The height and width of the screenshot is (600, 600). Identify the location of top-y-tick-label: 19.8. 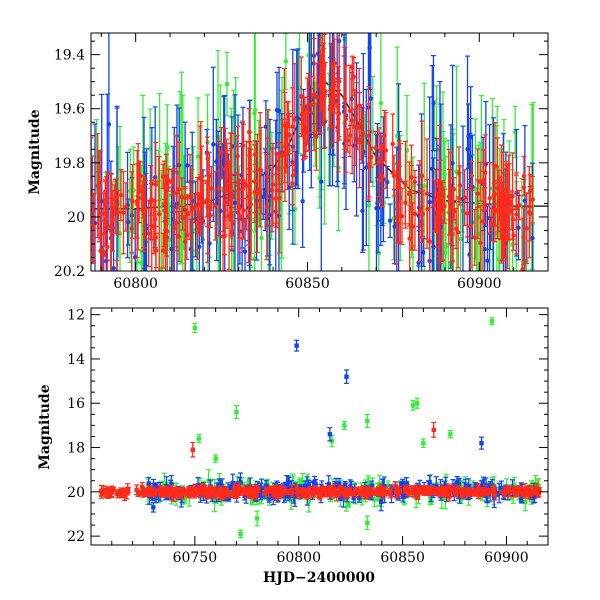
(69, 164).